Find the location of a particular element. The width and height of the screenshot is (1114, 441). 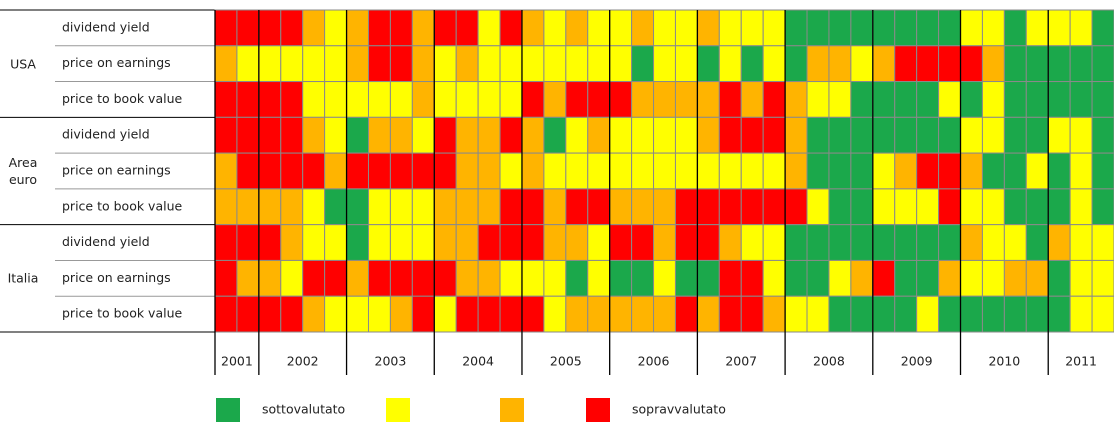

legend-swatch is located at coordinates (398, 410).